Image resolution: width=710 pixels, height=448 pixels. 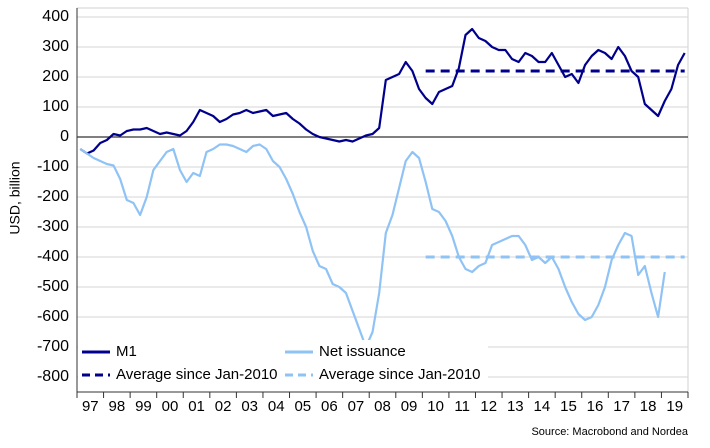 What do you see at coordinates (223, 406) in the screenshot?
I see `x-tick-label: 02` at bounding box center [223, 406].